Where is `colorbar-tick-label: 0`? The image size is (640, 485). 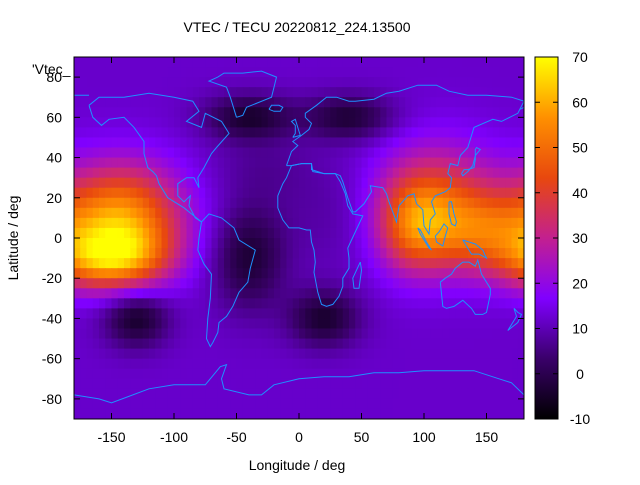
colorbar-tick-label: 0 is located at coordinates (580, 374).